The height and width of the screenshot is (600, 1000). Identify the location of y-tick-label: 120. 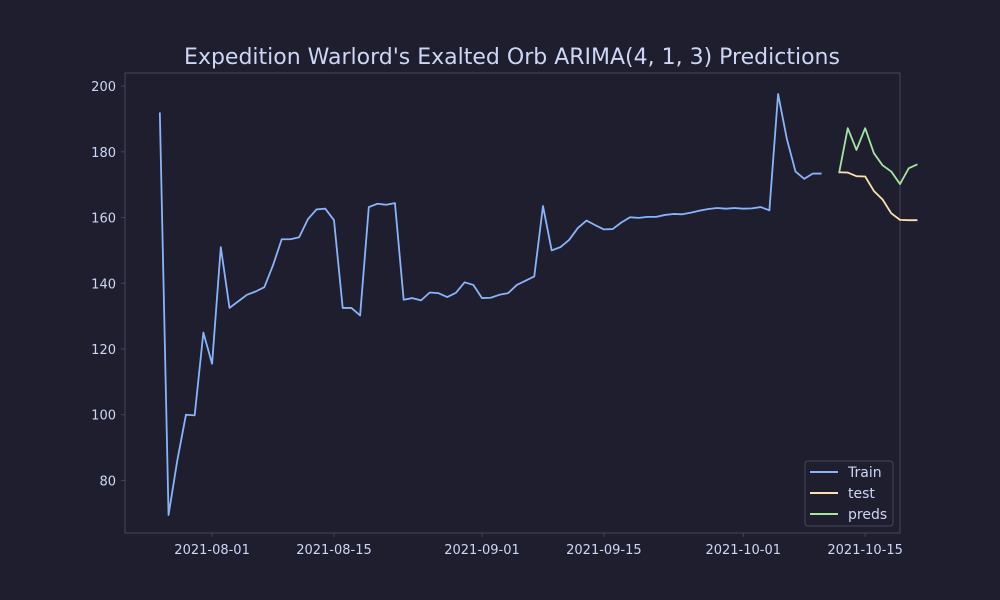
(103, 350).